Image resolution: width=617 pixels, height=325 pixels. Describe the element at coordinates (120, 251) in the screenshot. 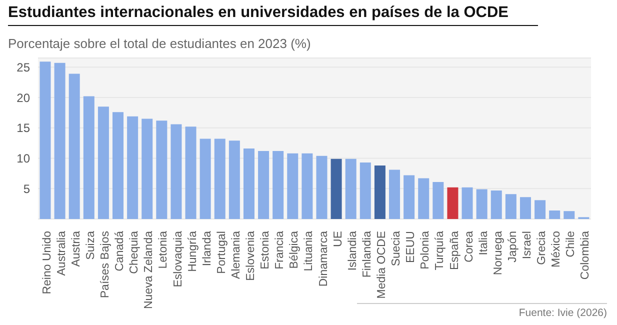

I see `x-tick-label: Canadá` at that location.